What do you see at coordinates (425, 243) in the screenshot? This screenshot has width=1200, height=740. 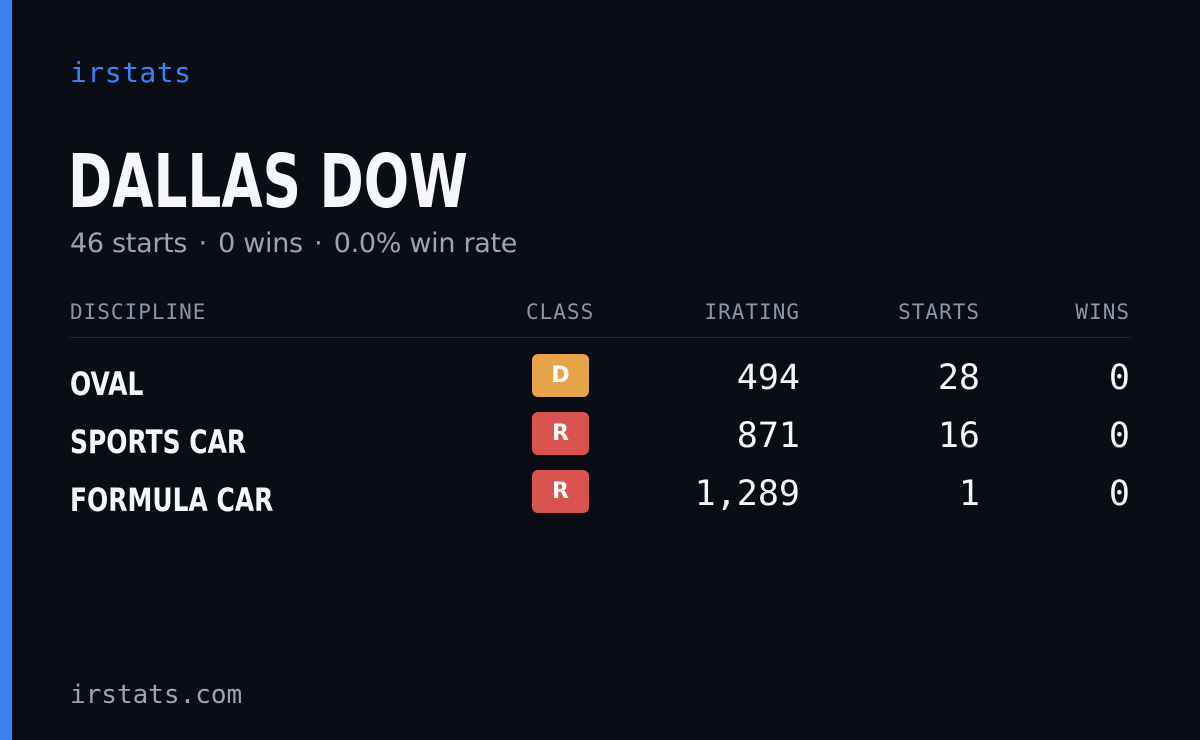 I see `win-rate-summary: 0.0% win rate` at bounding box center [425, 243].